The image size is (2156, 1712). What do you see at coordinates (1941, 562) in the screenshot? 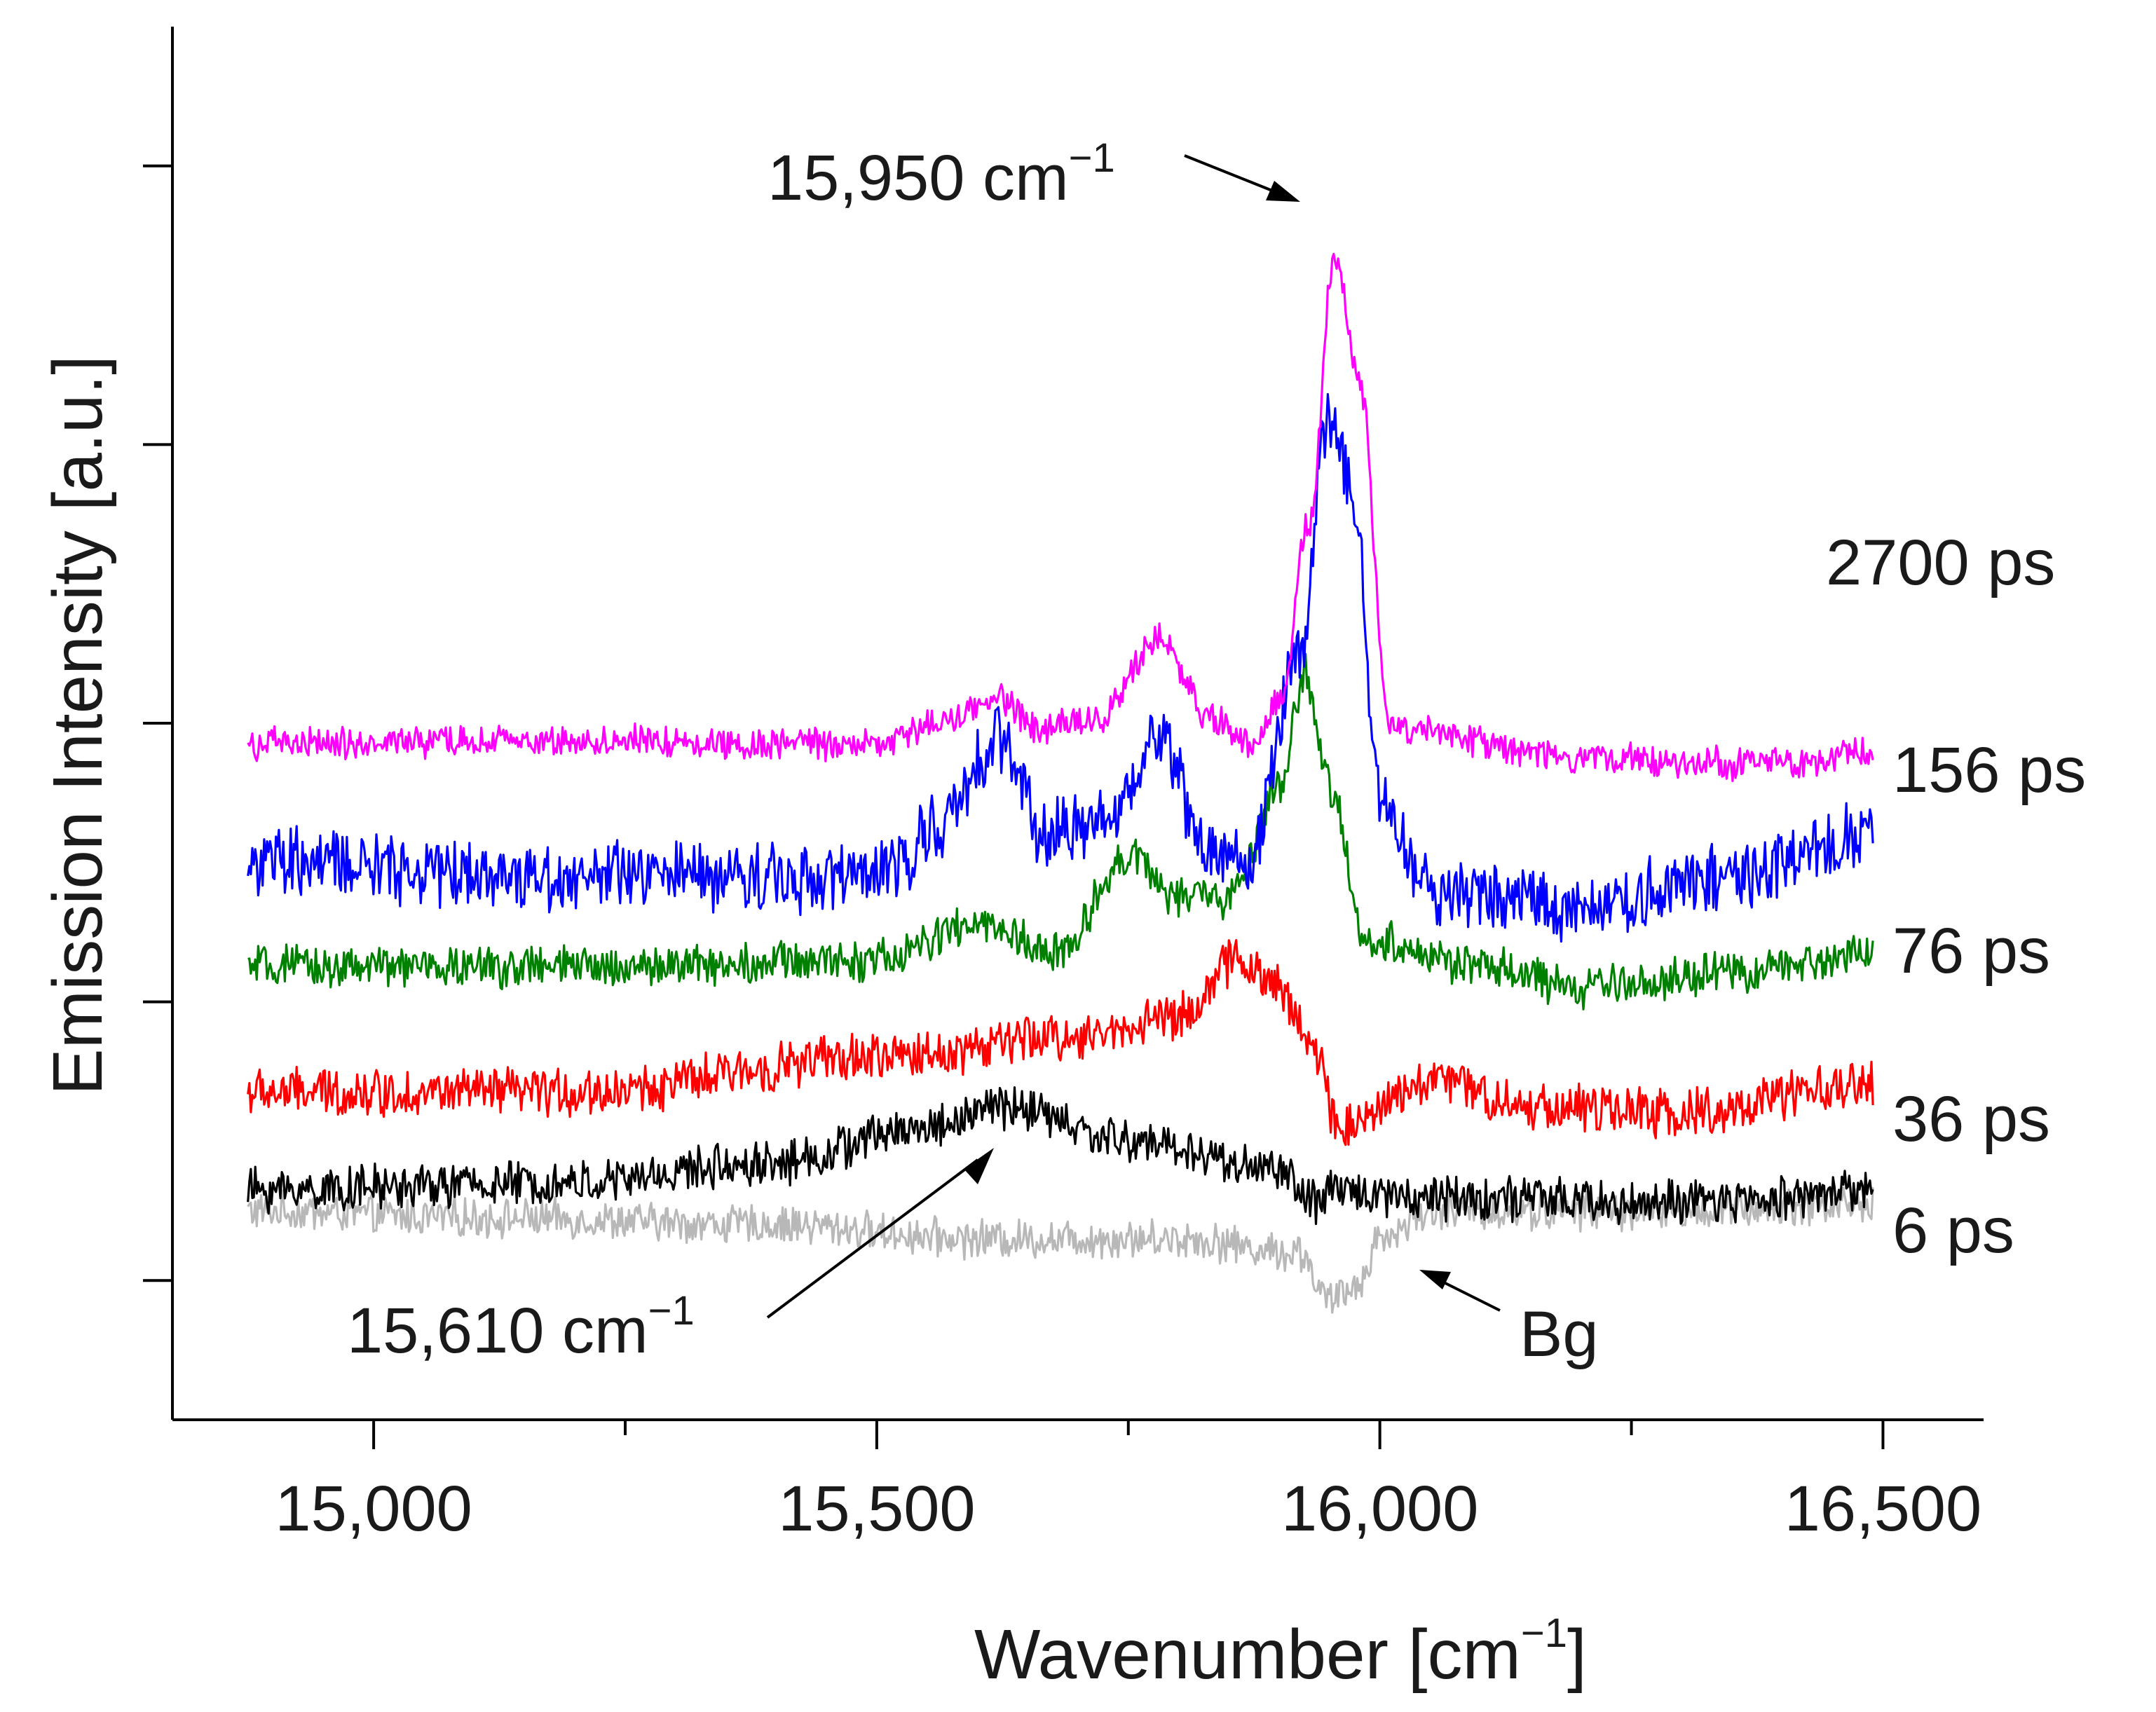
I see `series-label-2700ps: 2700 ps` at bounding box center [1941, 562].